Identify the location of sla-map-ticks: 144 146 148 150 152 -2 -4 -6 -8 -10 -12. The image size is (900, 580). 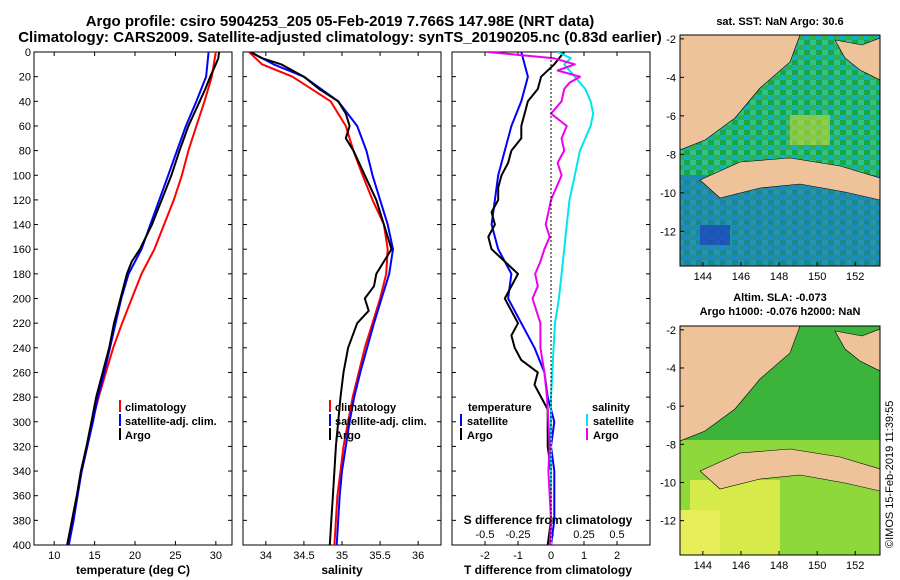
(762, 448).